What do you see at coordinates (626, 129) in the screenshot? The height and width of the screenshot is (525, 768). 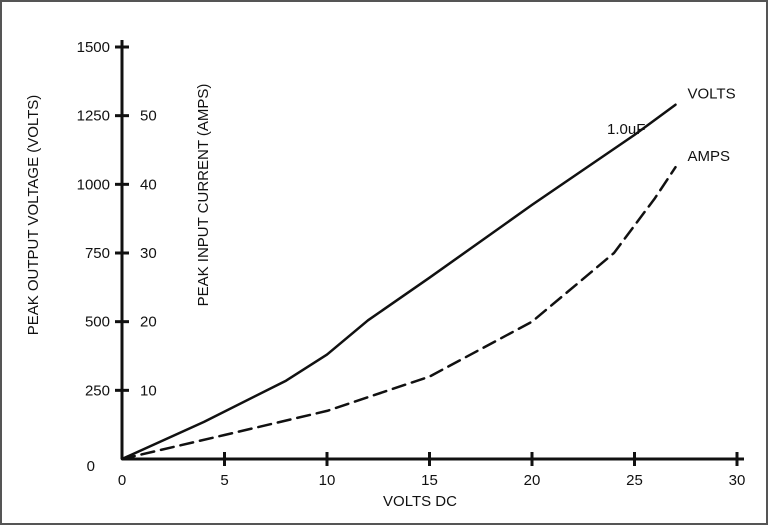 I see `capacitance-annotation: 1.0uF` at bounding box center [626, 129].